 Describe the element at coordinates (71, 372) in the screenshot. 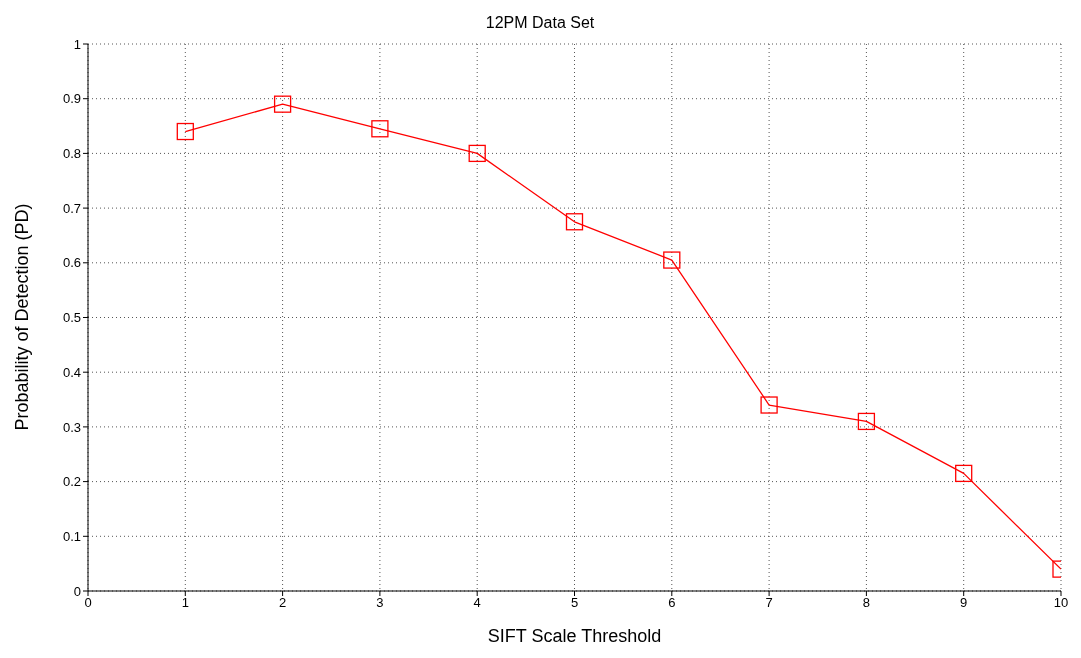

I see `y-tick-label: 0.4` at that location.